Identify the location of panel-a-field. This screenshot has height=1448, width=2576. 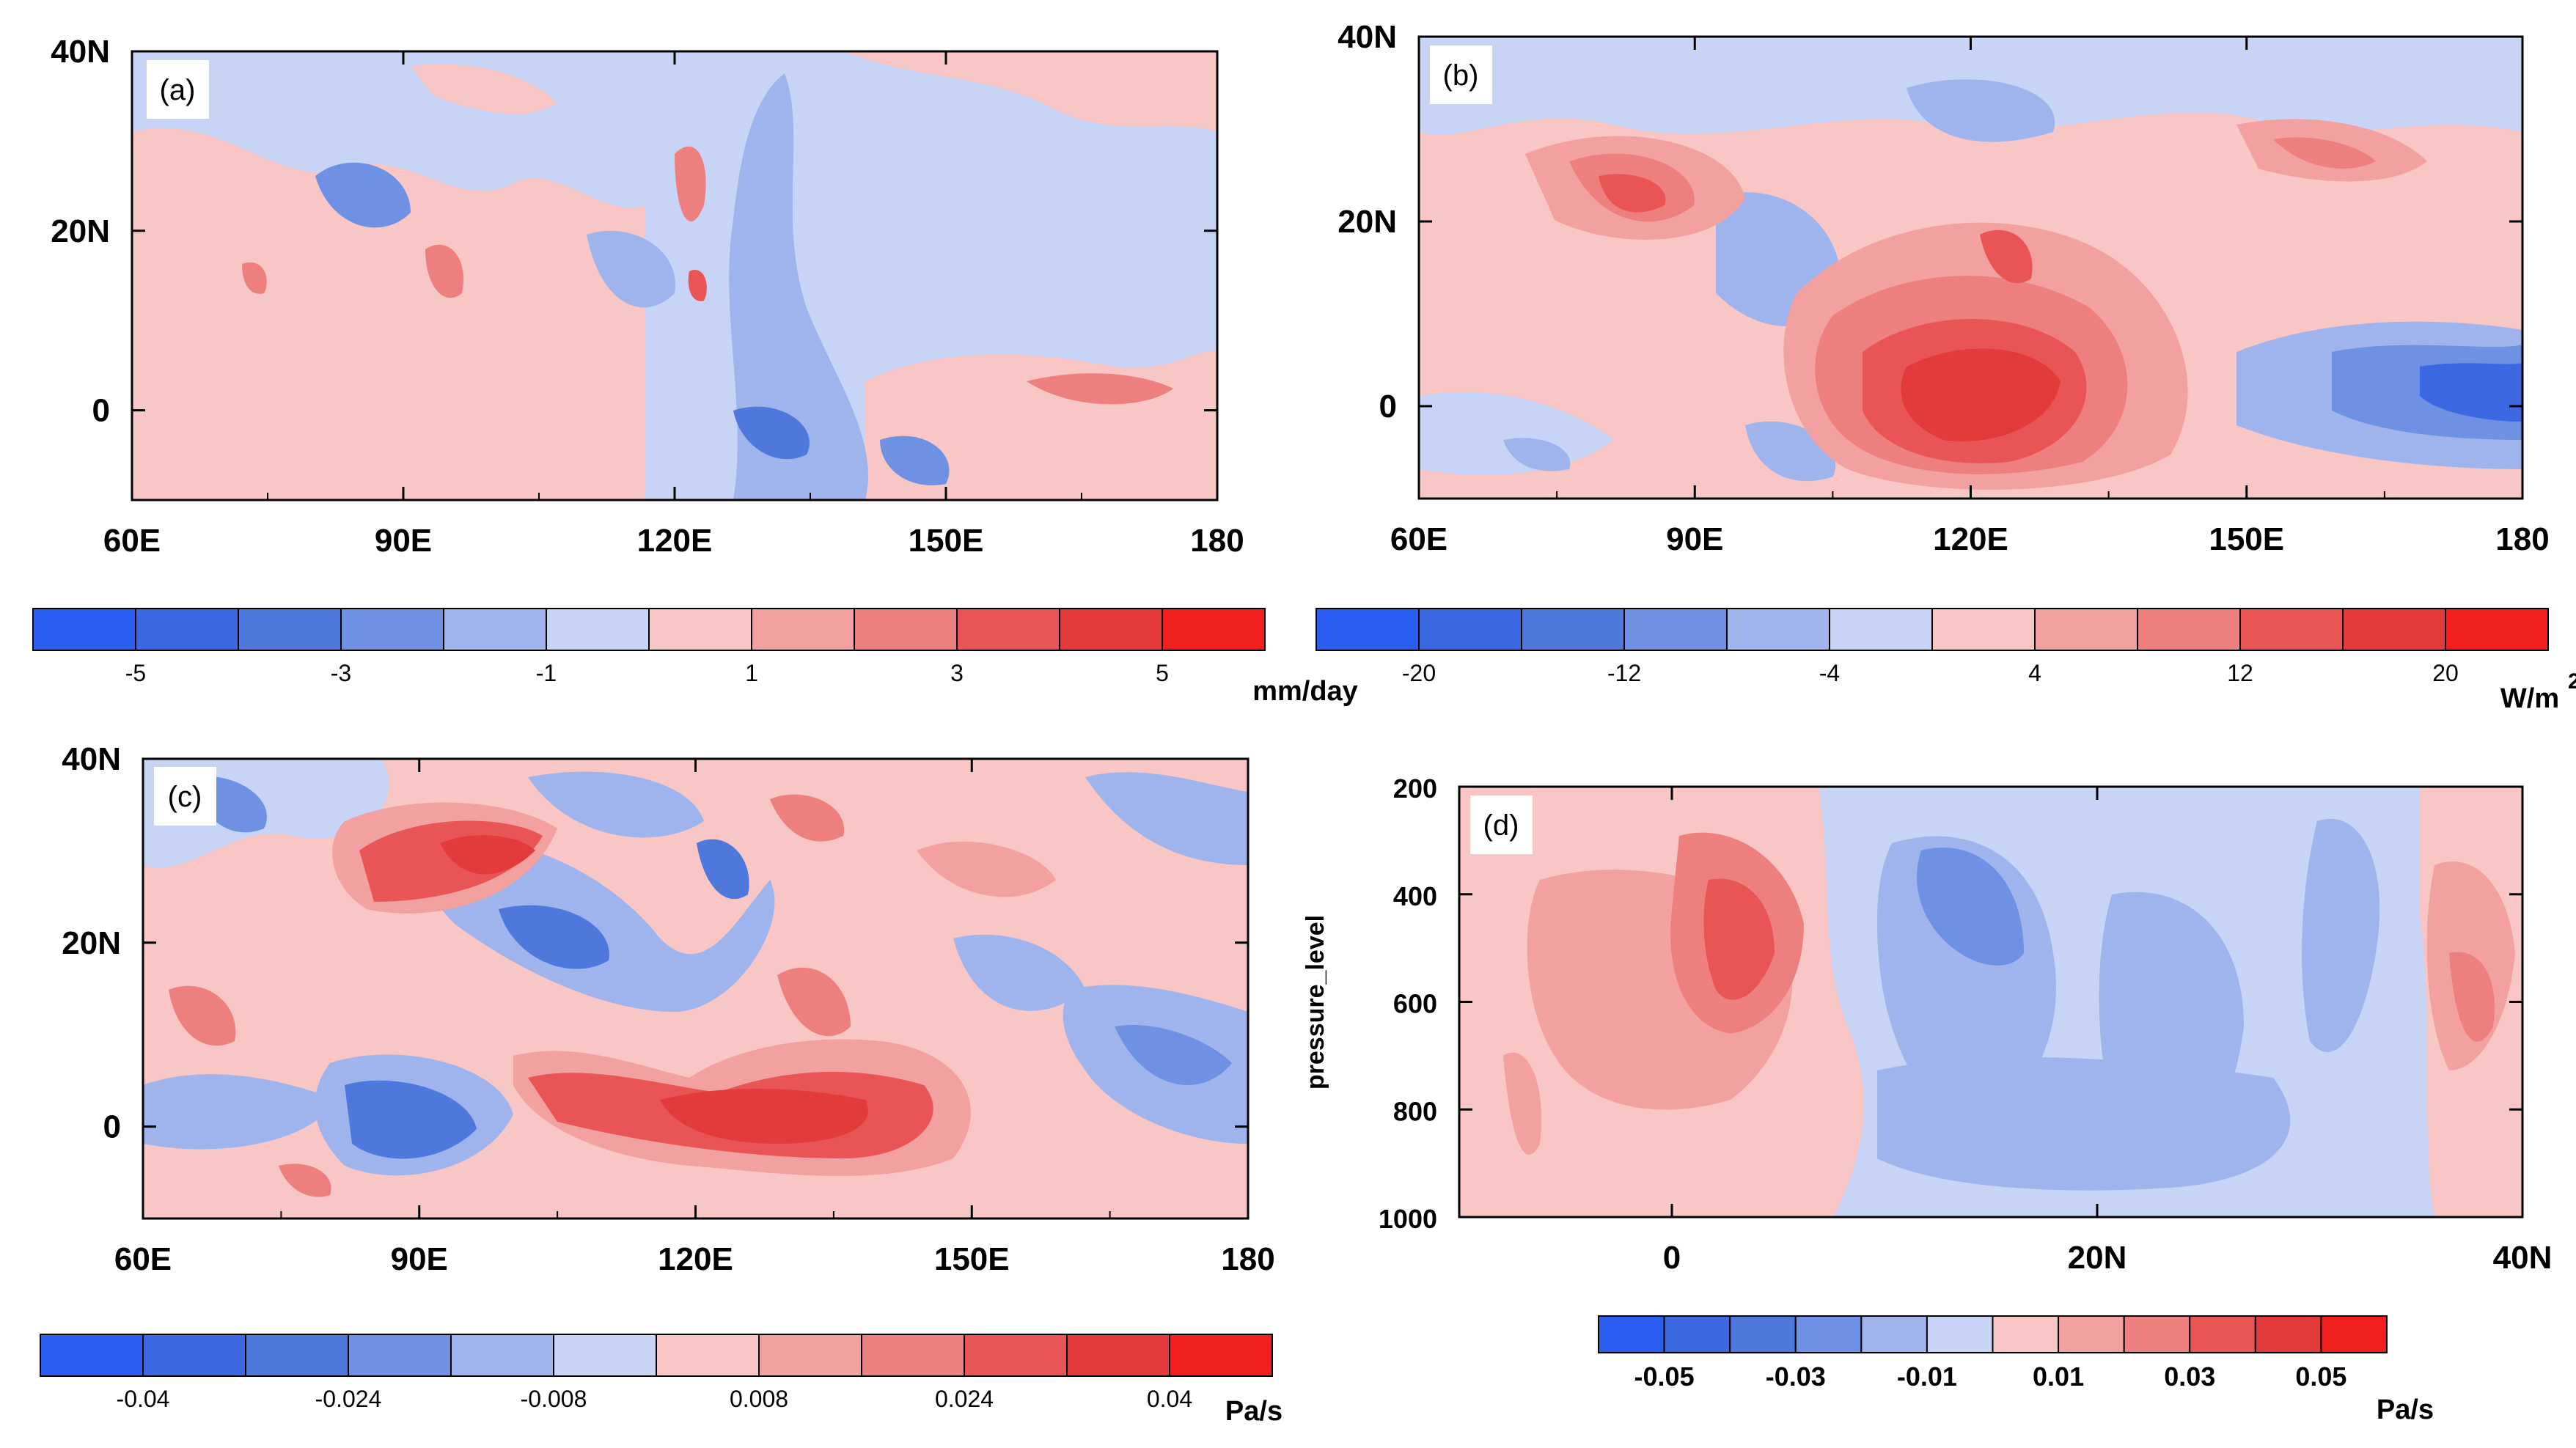
(675, 275).